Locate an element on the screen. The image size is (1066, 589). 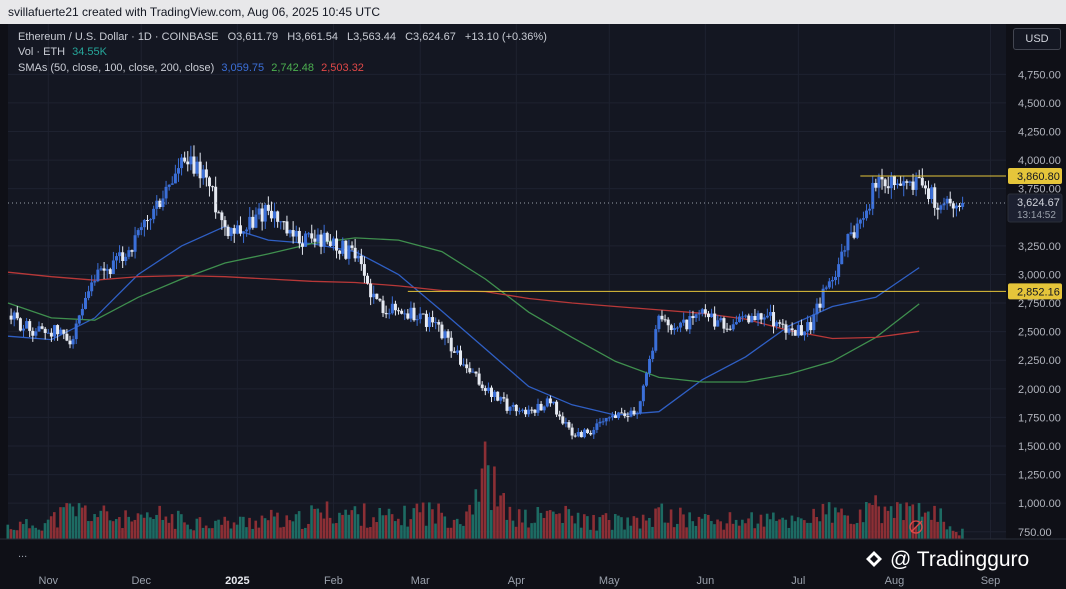
sma200-value: 2,503.32 is located at coordinates (342, 68).